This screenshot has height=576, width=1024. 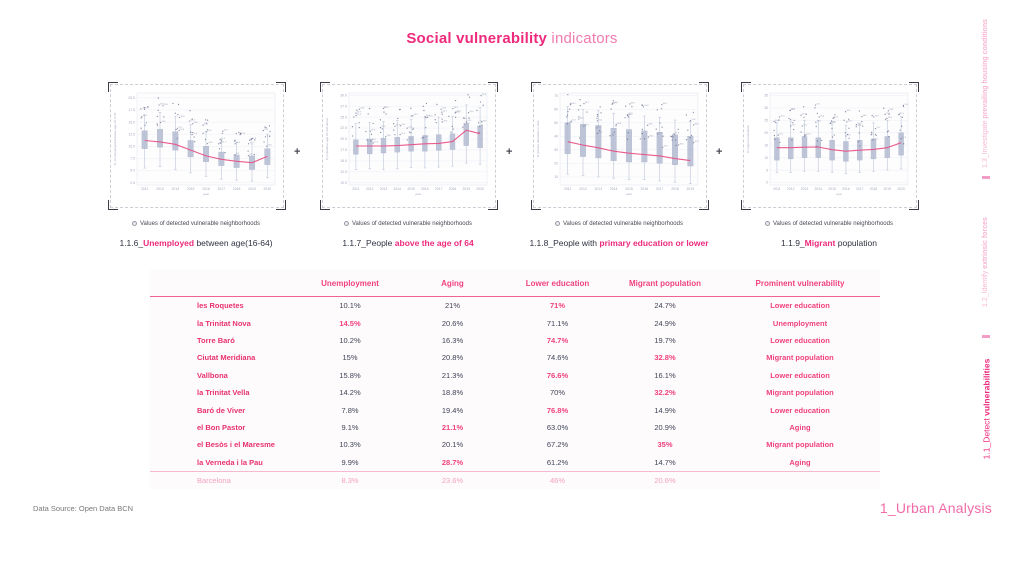 What do you see at coordinates (800, 358) in the screenshot?
I see `vulnerability-cell: Migrant population` at bounding box center [800, 358].